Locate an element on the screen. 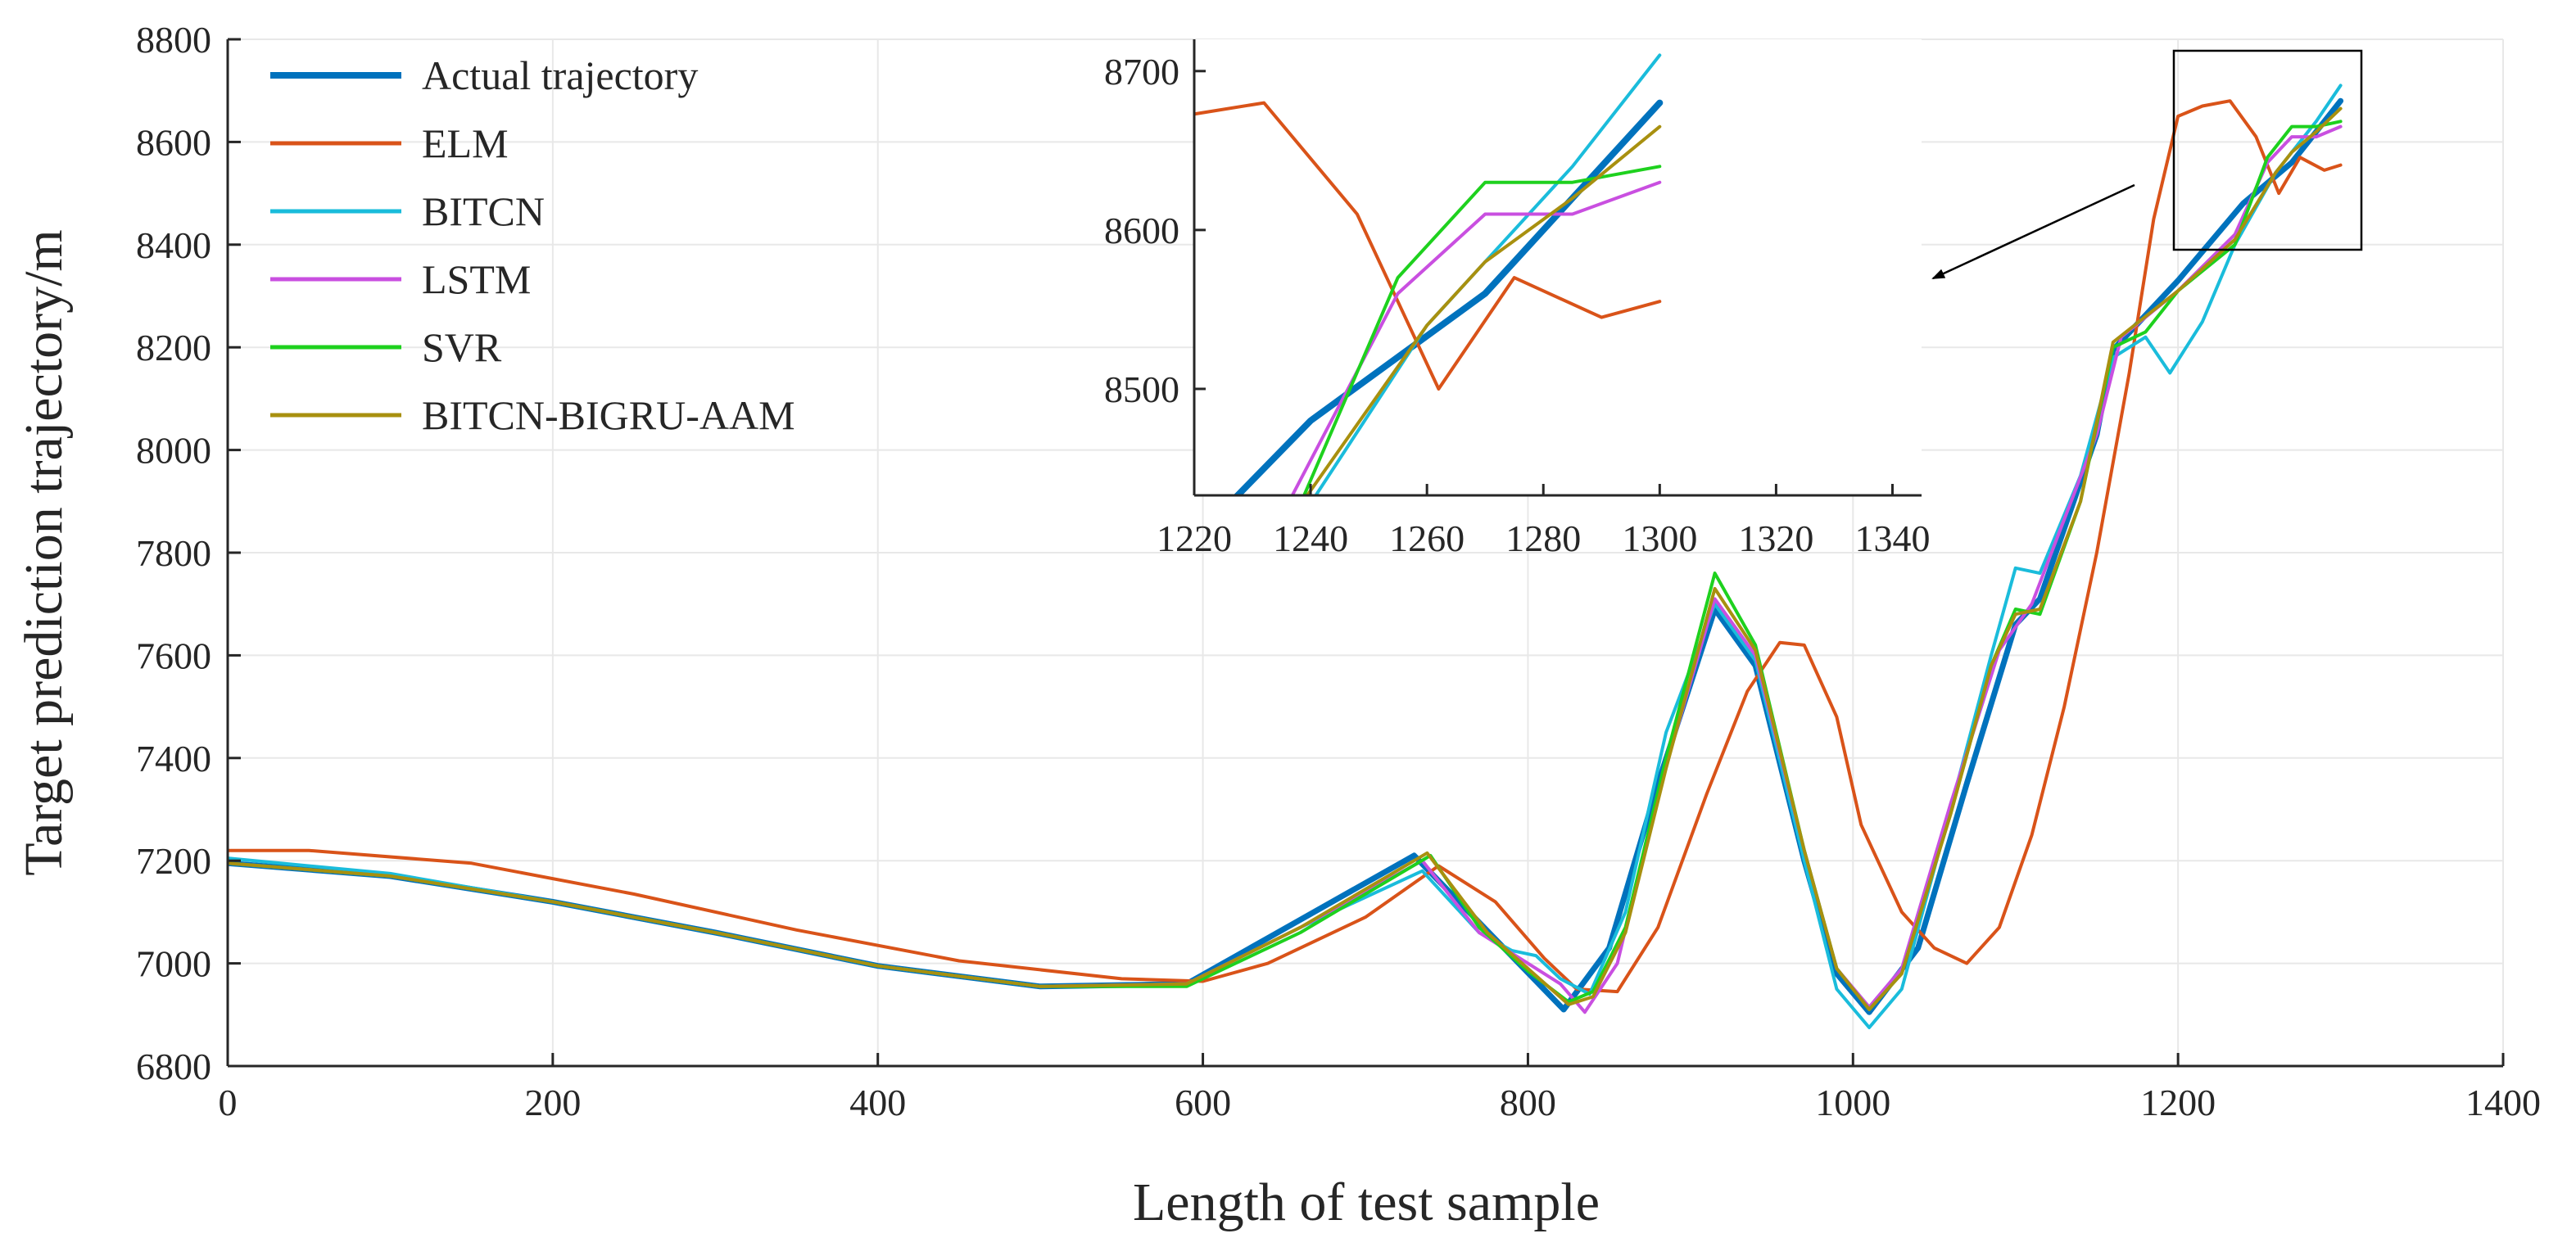  y-tick-label: 7200 is located at coordinates (173, 861).